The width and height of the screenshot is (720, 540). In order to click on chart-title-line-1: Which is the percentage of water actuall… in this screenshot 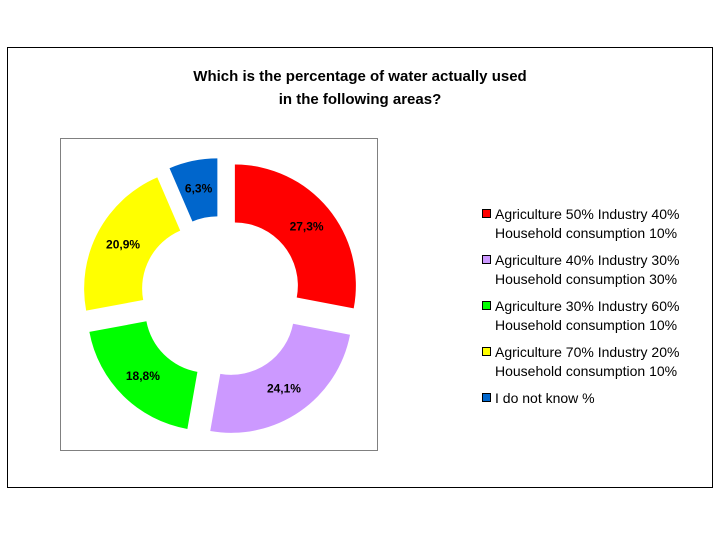, I will do `click(360, 76)`.